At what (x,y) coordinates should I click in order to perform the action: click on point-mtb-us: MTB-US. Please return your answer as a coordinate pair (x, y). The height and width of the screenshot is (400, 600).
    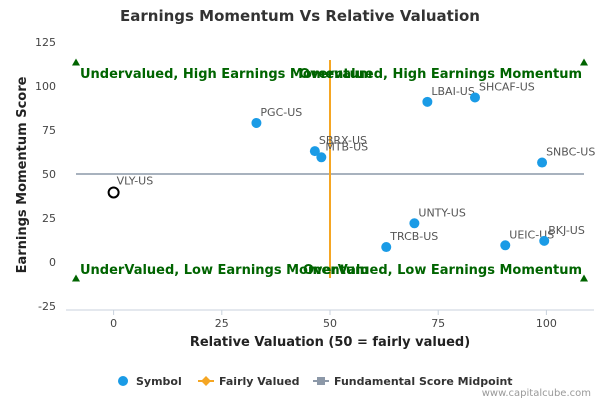
    Looking at the image, I should click on (342, 151).